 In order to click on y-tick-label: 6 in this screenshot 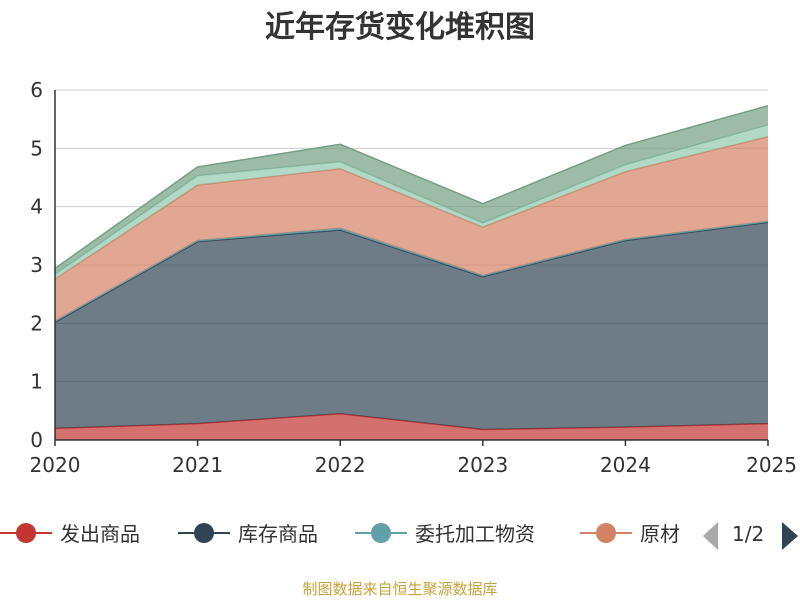, I will do `click(36, 90)`.